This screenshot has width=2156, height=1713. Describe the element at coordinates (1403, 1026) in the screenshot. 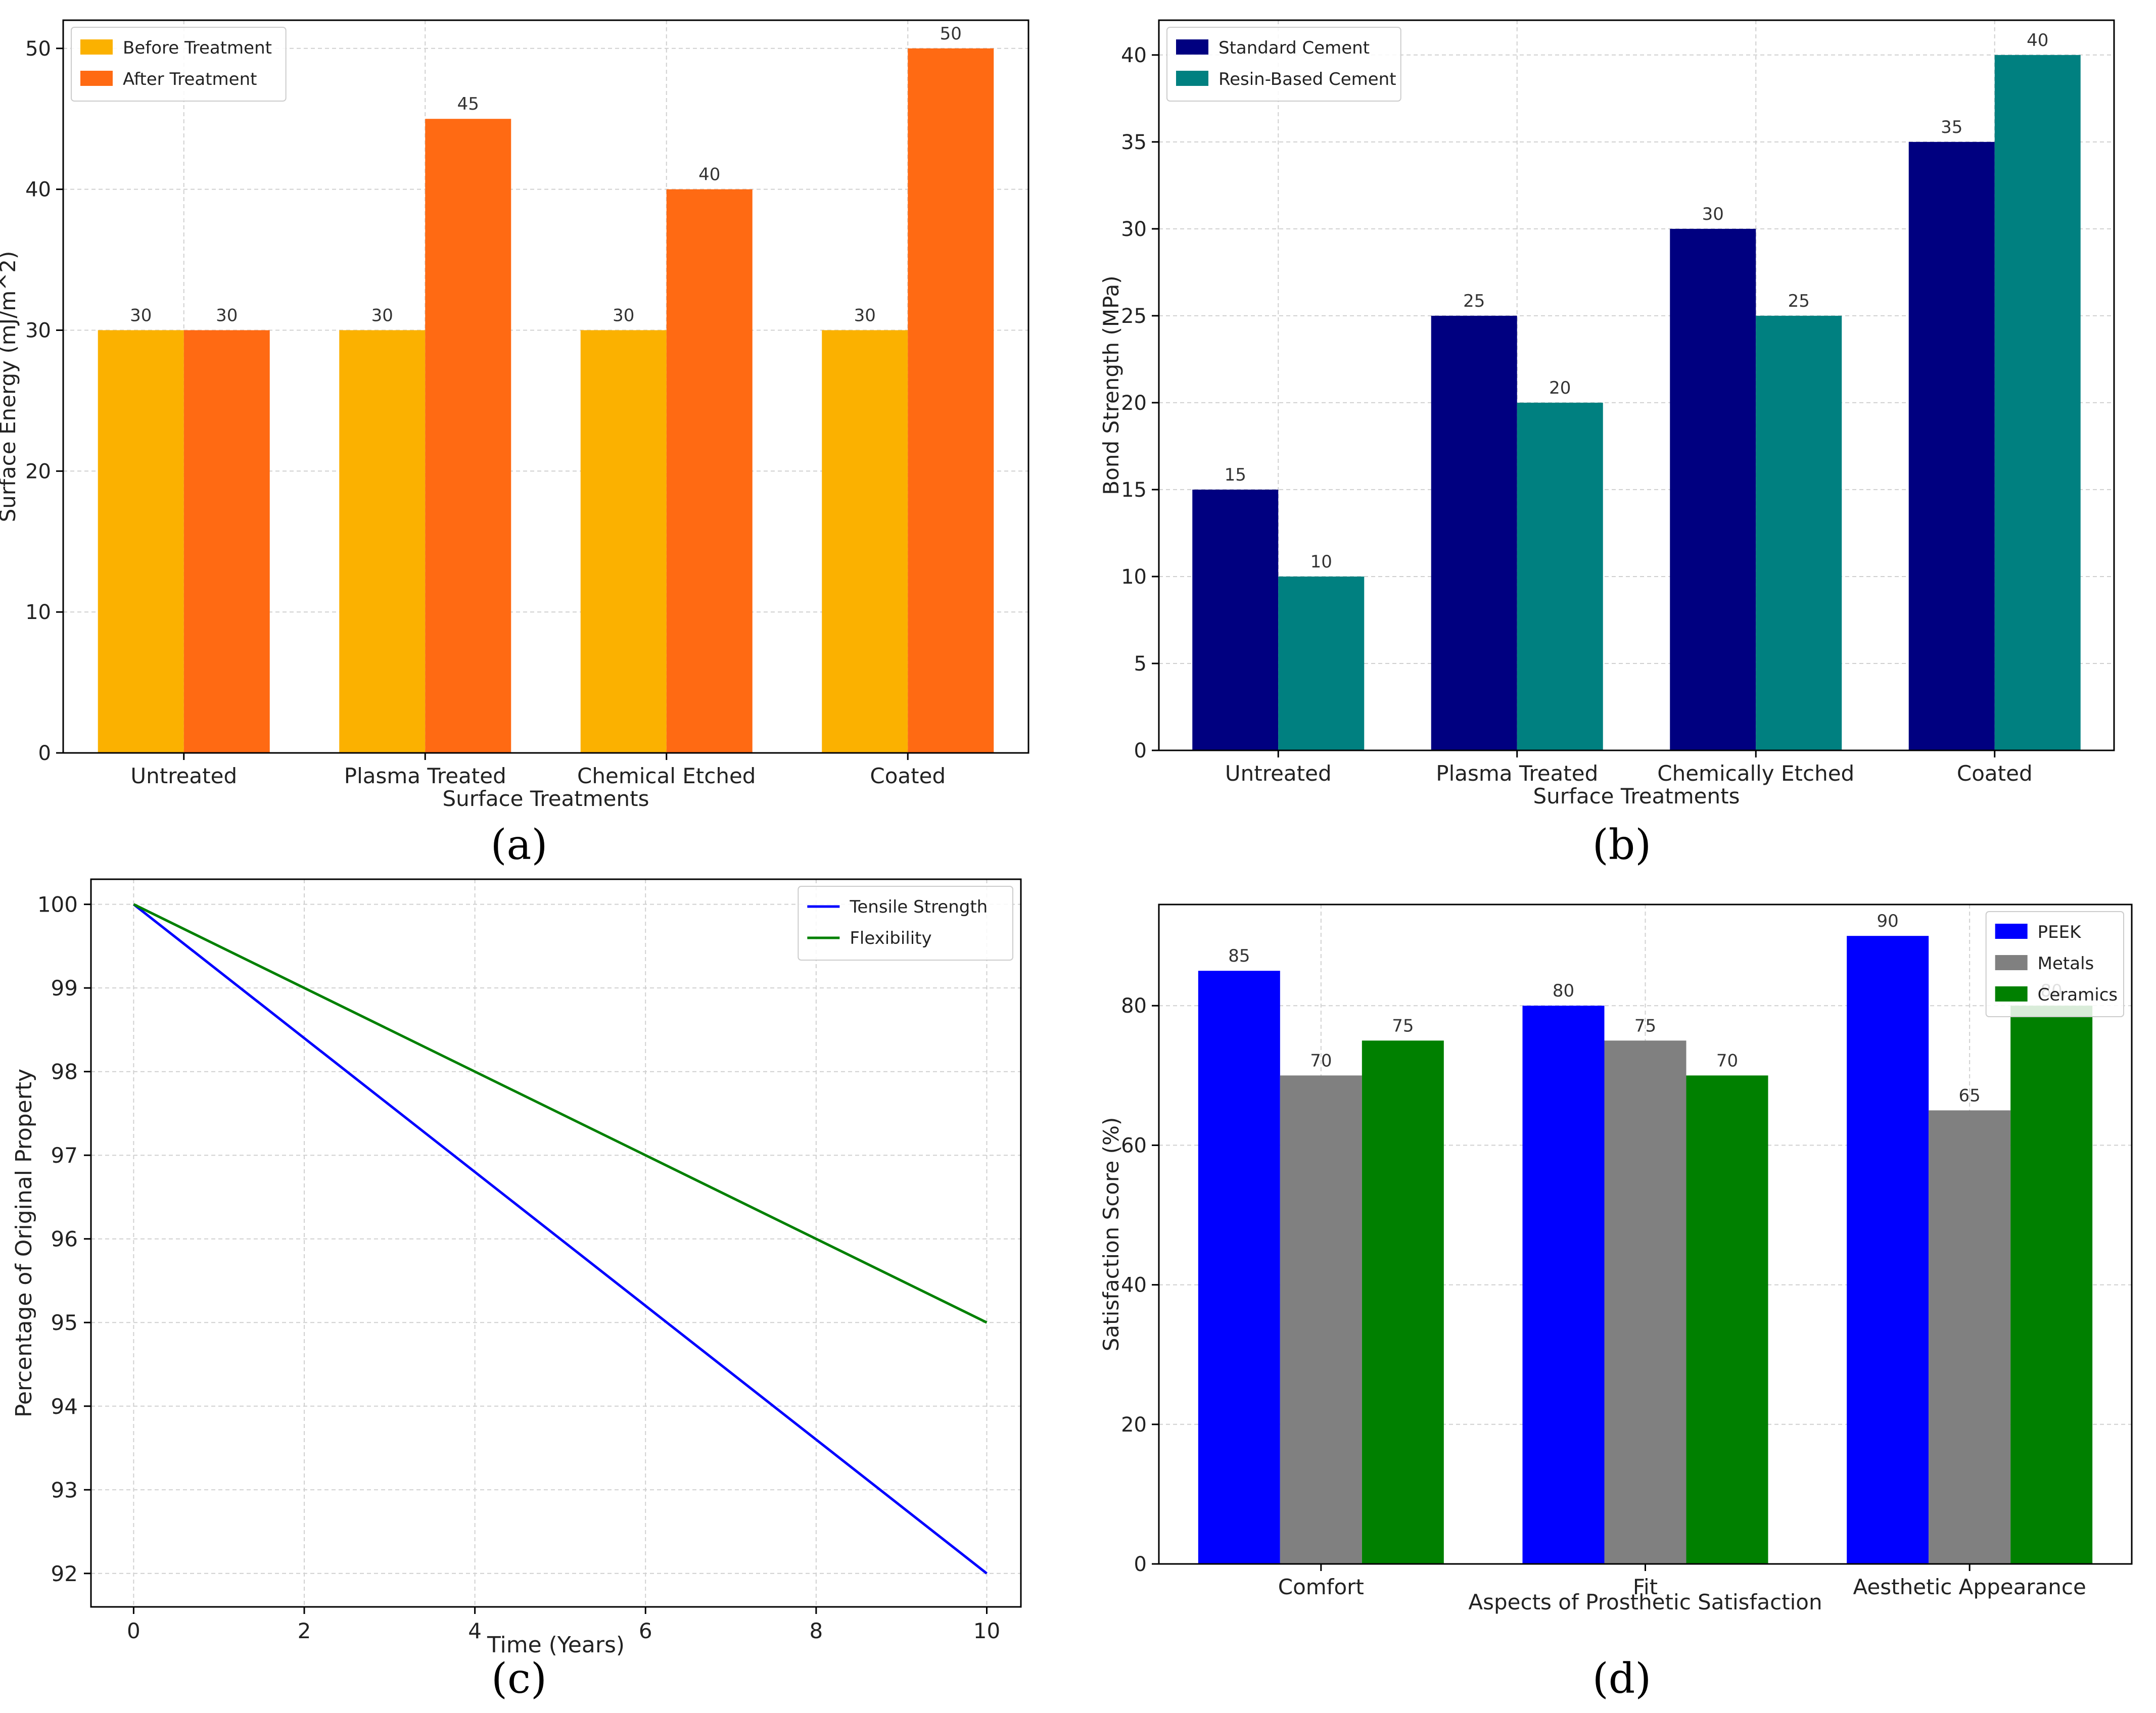

I see `chart-d-data-label-2-0: 75` at that location.